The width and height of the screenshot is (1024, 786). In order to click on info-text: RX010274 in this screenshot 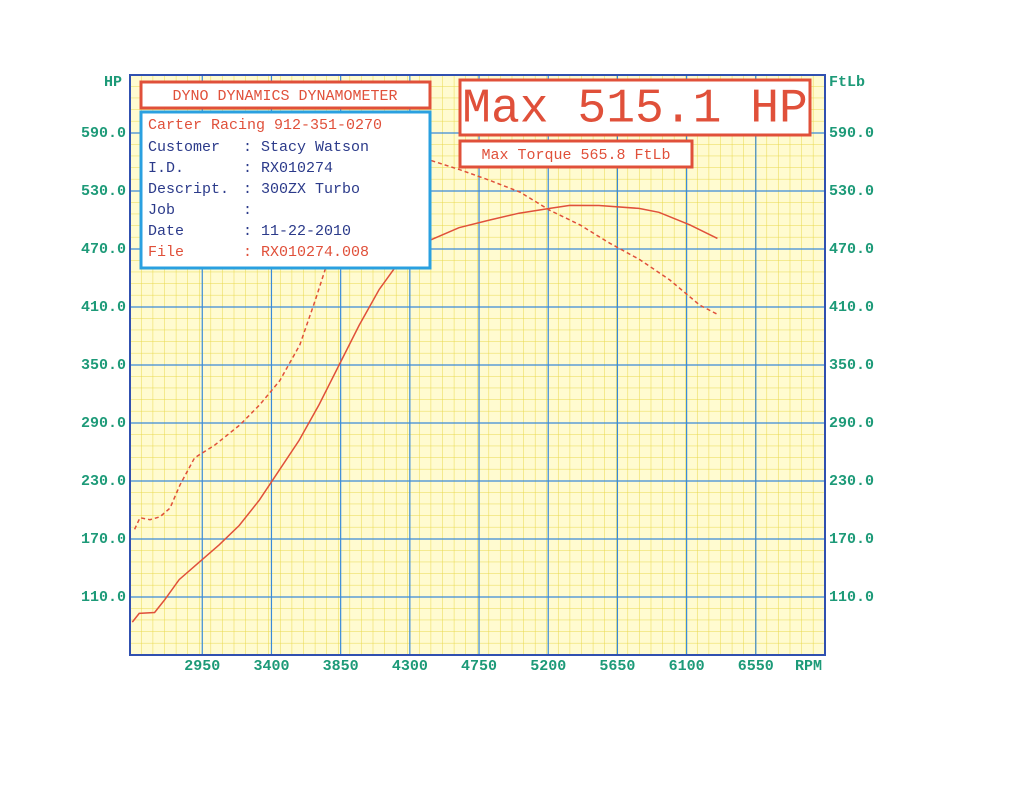, I will do `click(297, 168)`.